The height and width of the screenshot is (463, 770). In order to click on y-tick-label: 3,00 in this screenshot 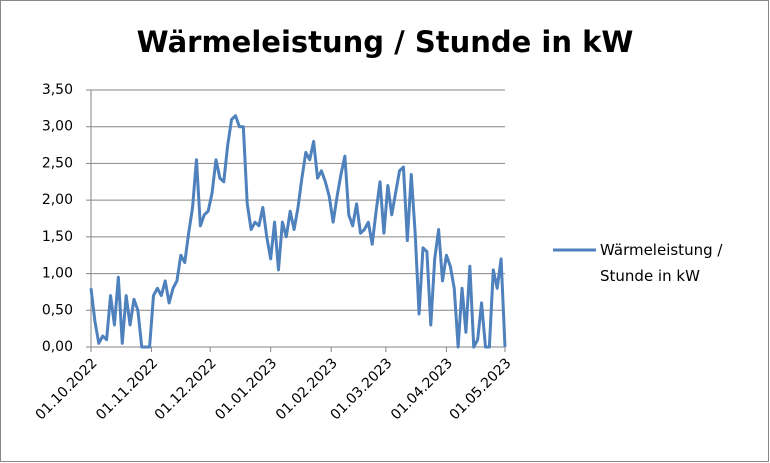, I will do `click(57, 127)`.